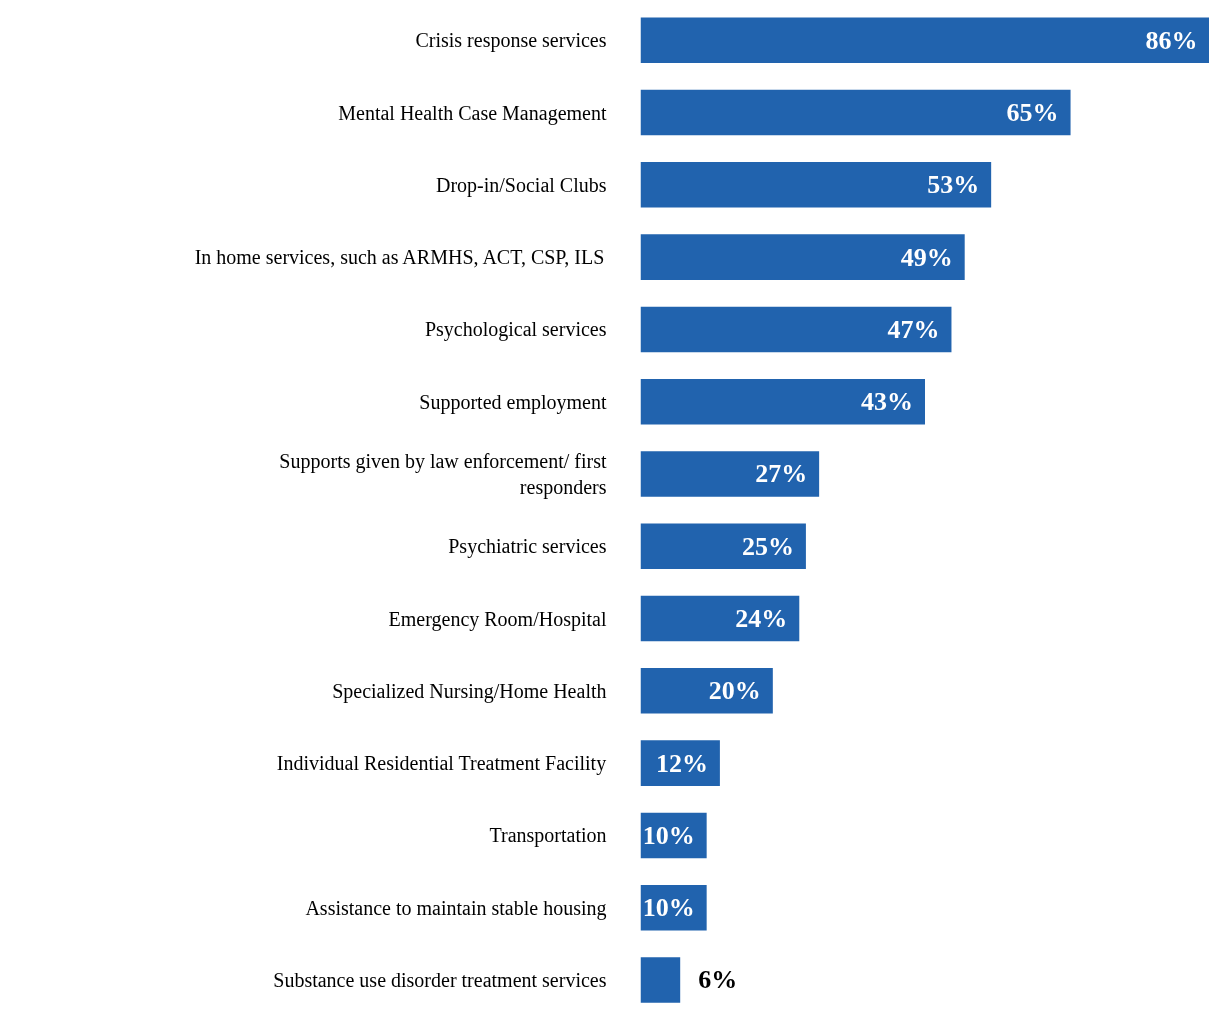 The width and height of the screenshot is (1209, 1012). Describe the element at coordinates (718, 980) in the screenshot. I see `data-label: 6%` at that location.